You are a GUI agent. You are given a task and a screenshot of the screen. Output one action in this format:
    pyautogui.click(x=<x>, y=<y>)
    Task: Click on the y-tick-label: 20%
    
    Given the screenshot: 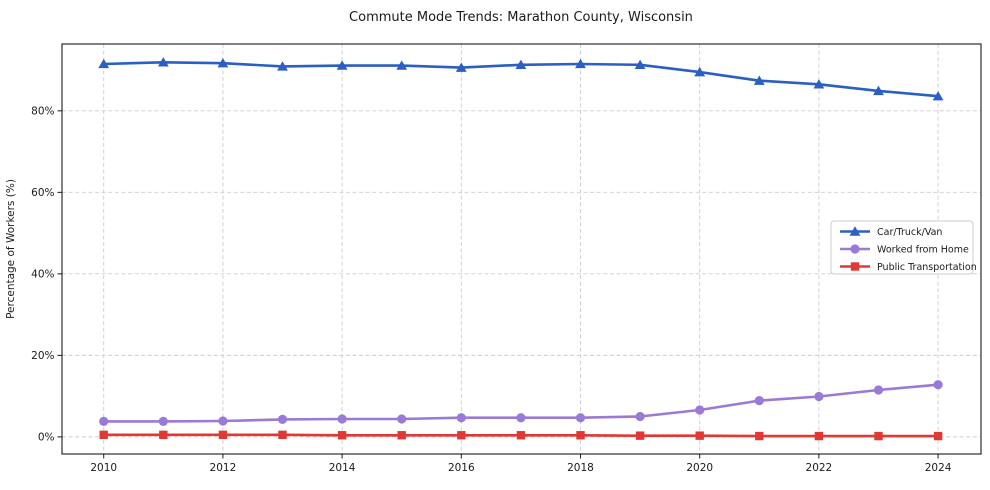 What is the action you would take?
    pyautogui.click(x=42, y=356)
    